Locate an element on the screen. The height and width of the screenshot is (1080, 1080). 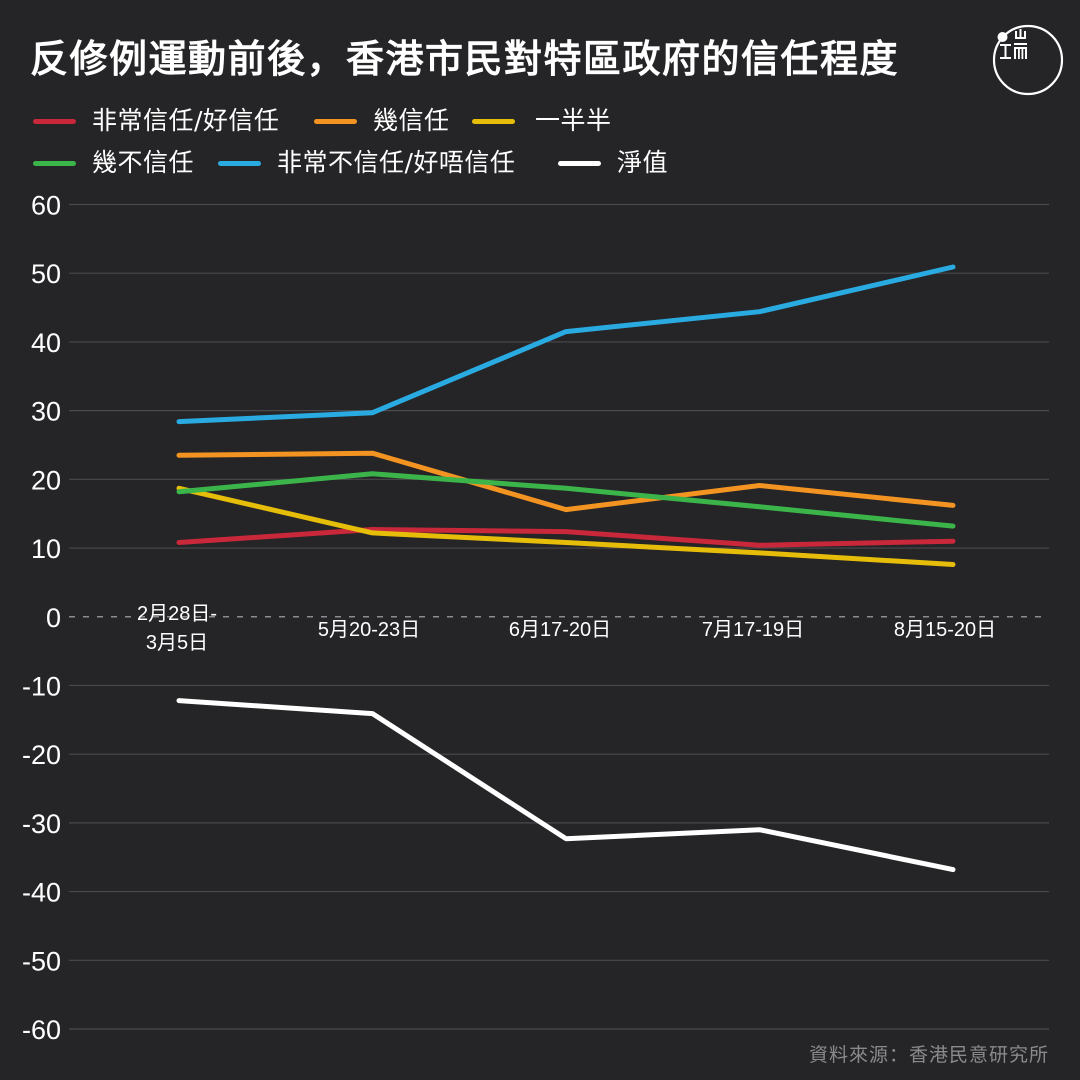
y-tick-label: -20 is located at coordinates (41, 755).